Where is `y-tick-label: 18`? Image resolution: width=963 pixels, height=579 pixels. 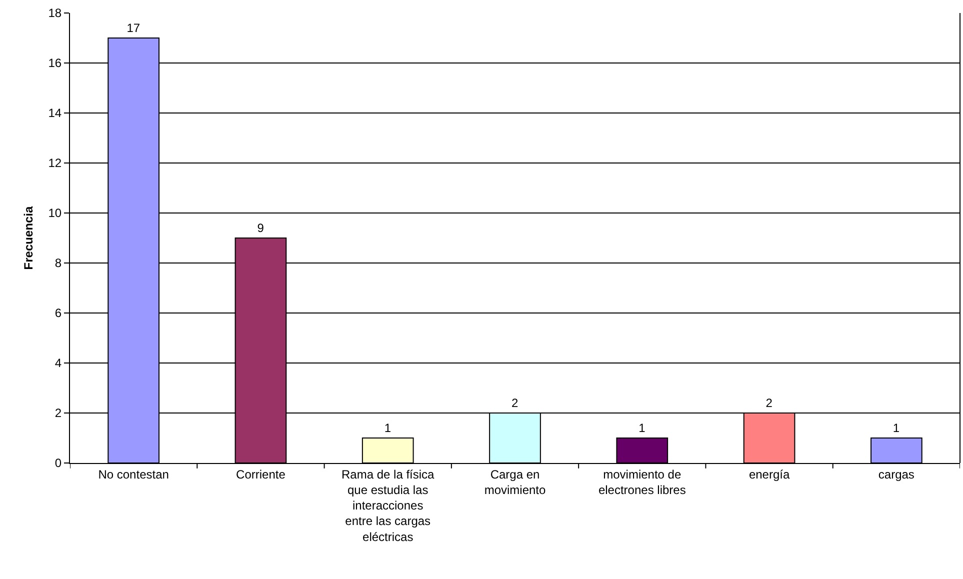
y-tick-label: 18 is located at coordinates (55, 13).